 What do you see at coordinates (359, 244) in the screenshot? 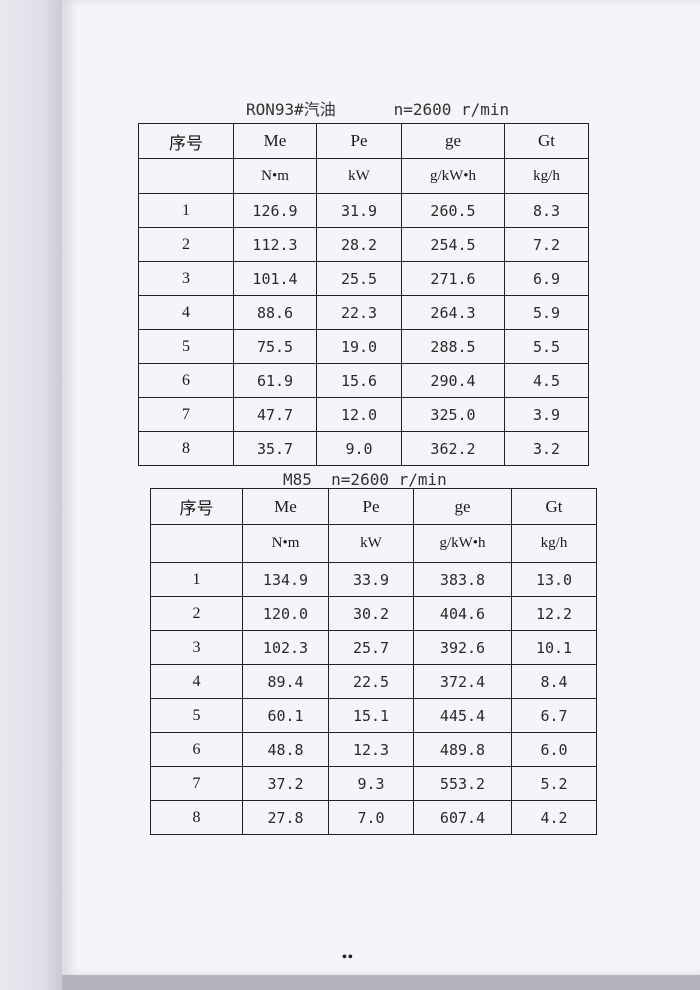
I see `pe-value: 28.2` at bounding box center [359, 244].